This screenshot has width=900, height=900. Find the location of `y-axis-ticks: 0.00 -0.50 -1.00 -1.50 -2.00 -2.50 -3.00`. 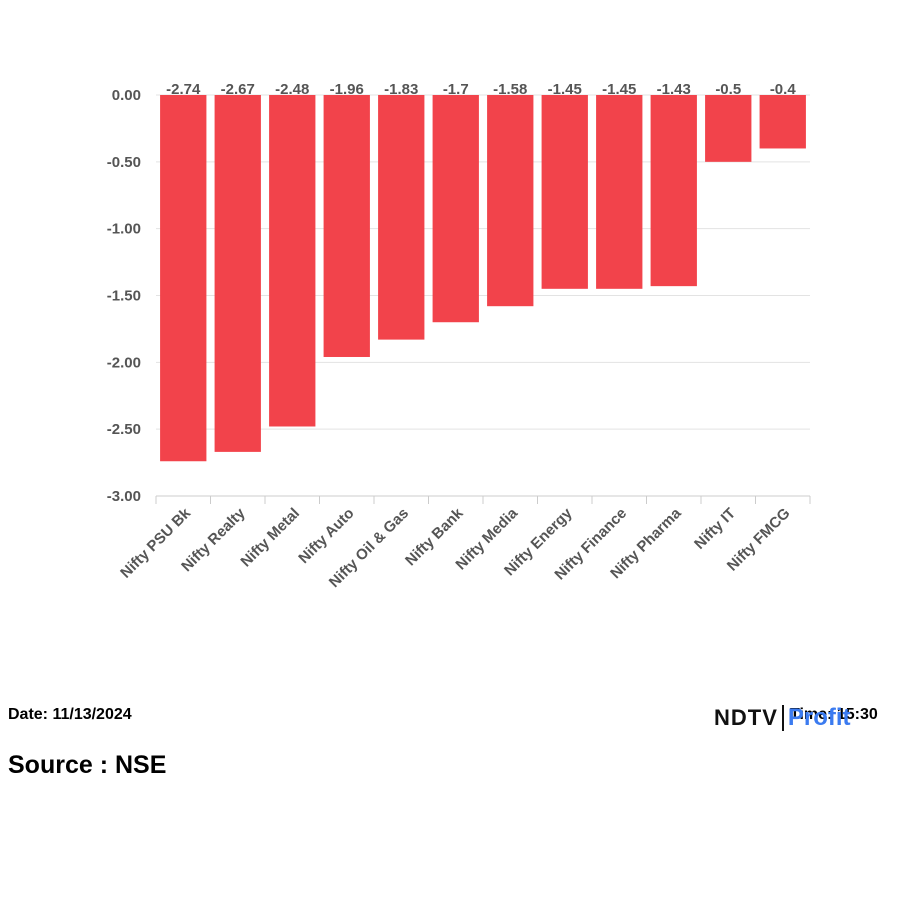

y-axis-ticks: 0.00 -0.50 -1.00 -1.50 -2.00 -2.50 -3.00 is located at coordinates (124, 296).